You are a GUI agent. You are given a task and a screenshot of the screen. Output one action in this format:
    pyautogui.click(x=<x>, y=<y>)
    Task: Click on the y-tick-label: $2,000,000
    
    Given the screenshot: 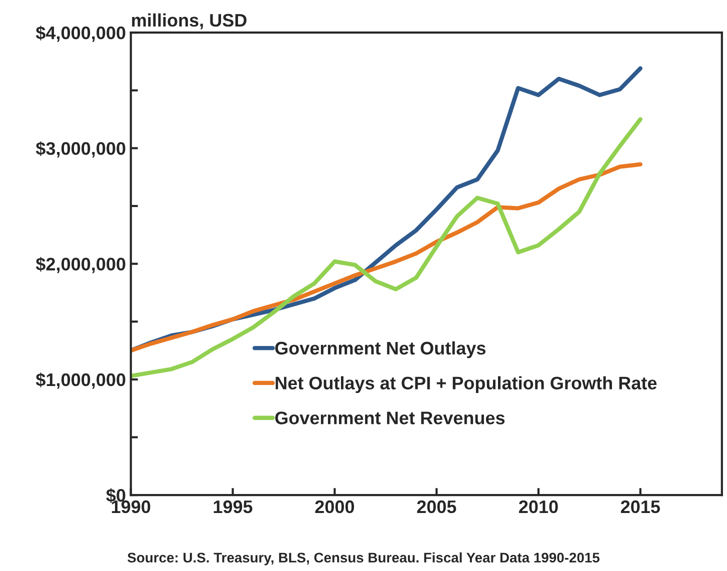 What is the action you would take?
    pyautogui.click(x=81, y=265)
    